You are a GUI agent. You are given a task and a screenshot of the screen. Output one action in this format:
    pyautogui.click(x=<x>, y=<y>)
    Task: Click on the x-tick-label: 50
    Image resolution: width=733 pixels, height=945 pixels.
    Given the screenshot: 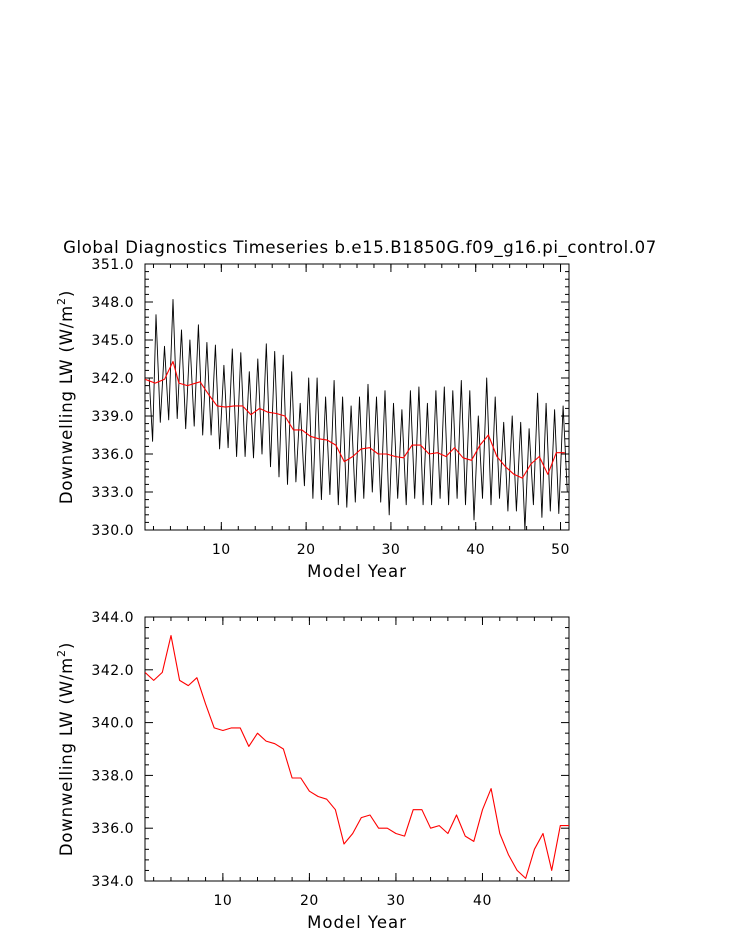 What is the action you would take?
    pyautogui.click(x=560, y=550)
    